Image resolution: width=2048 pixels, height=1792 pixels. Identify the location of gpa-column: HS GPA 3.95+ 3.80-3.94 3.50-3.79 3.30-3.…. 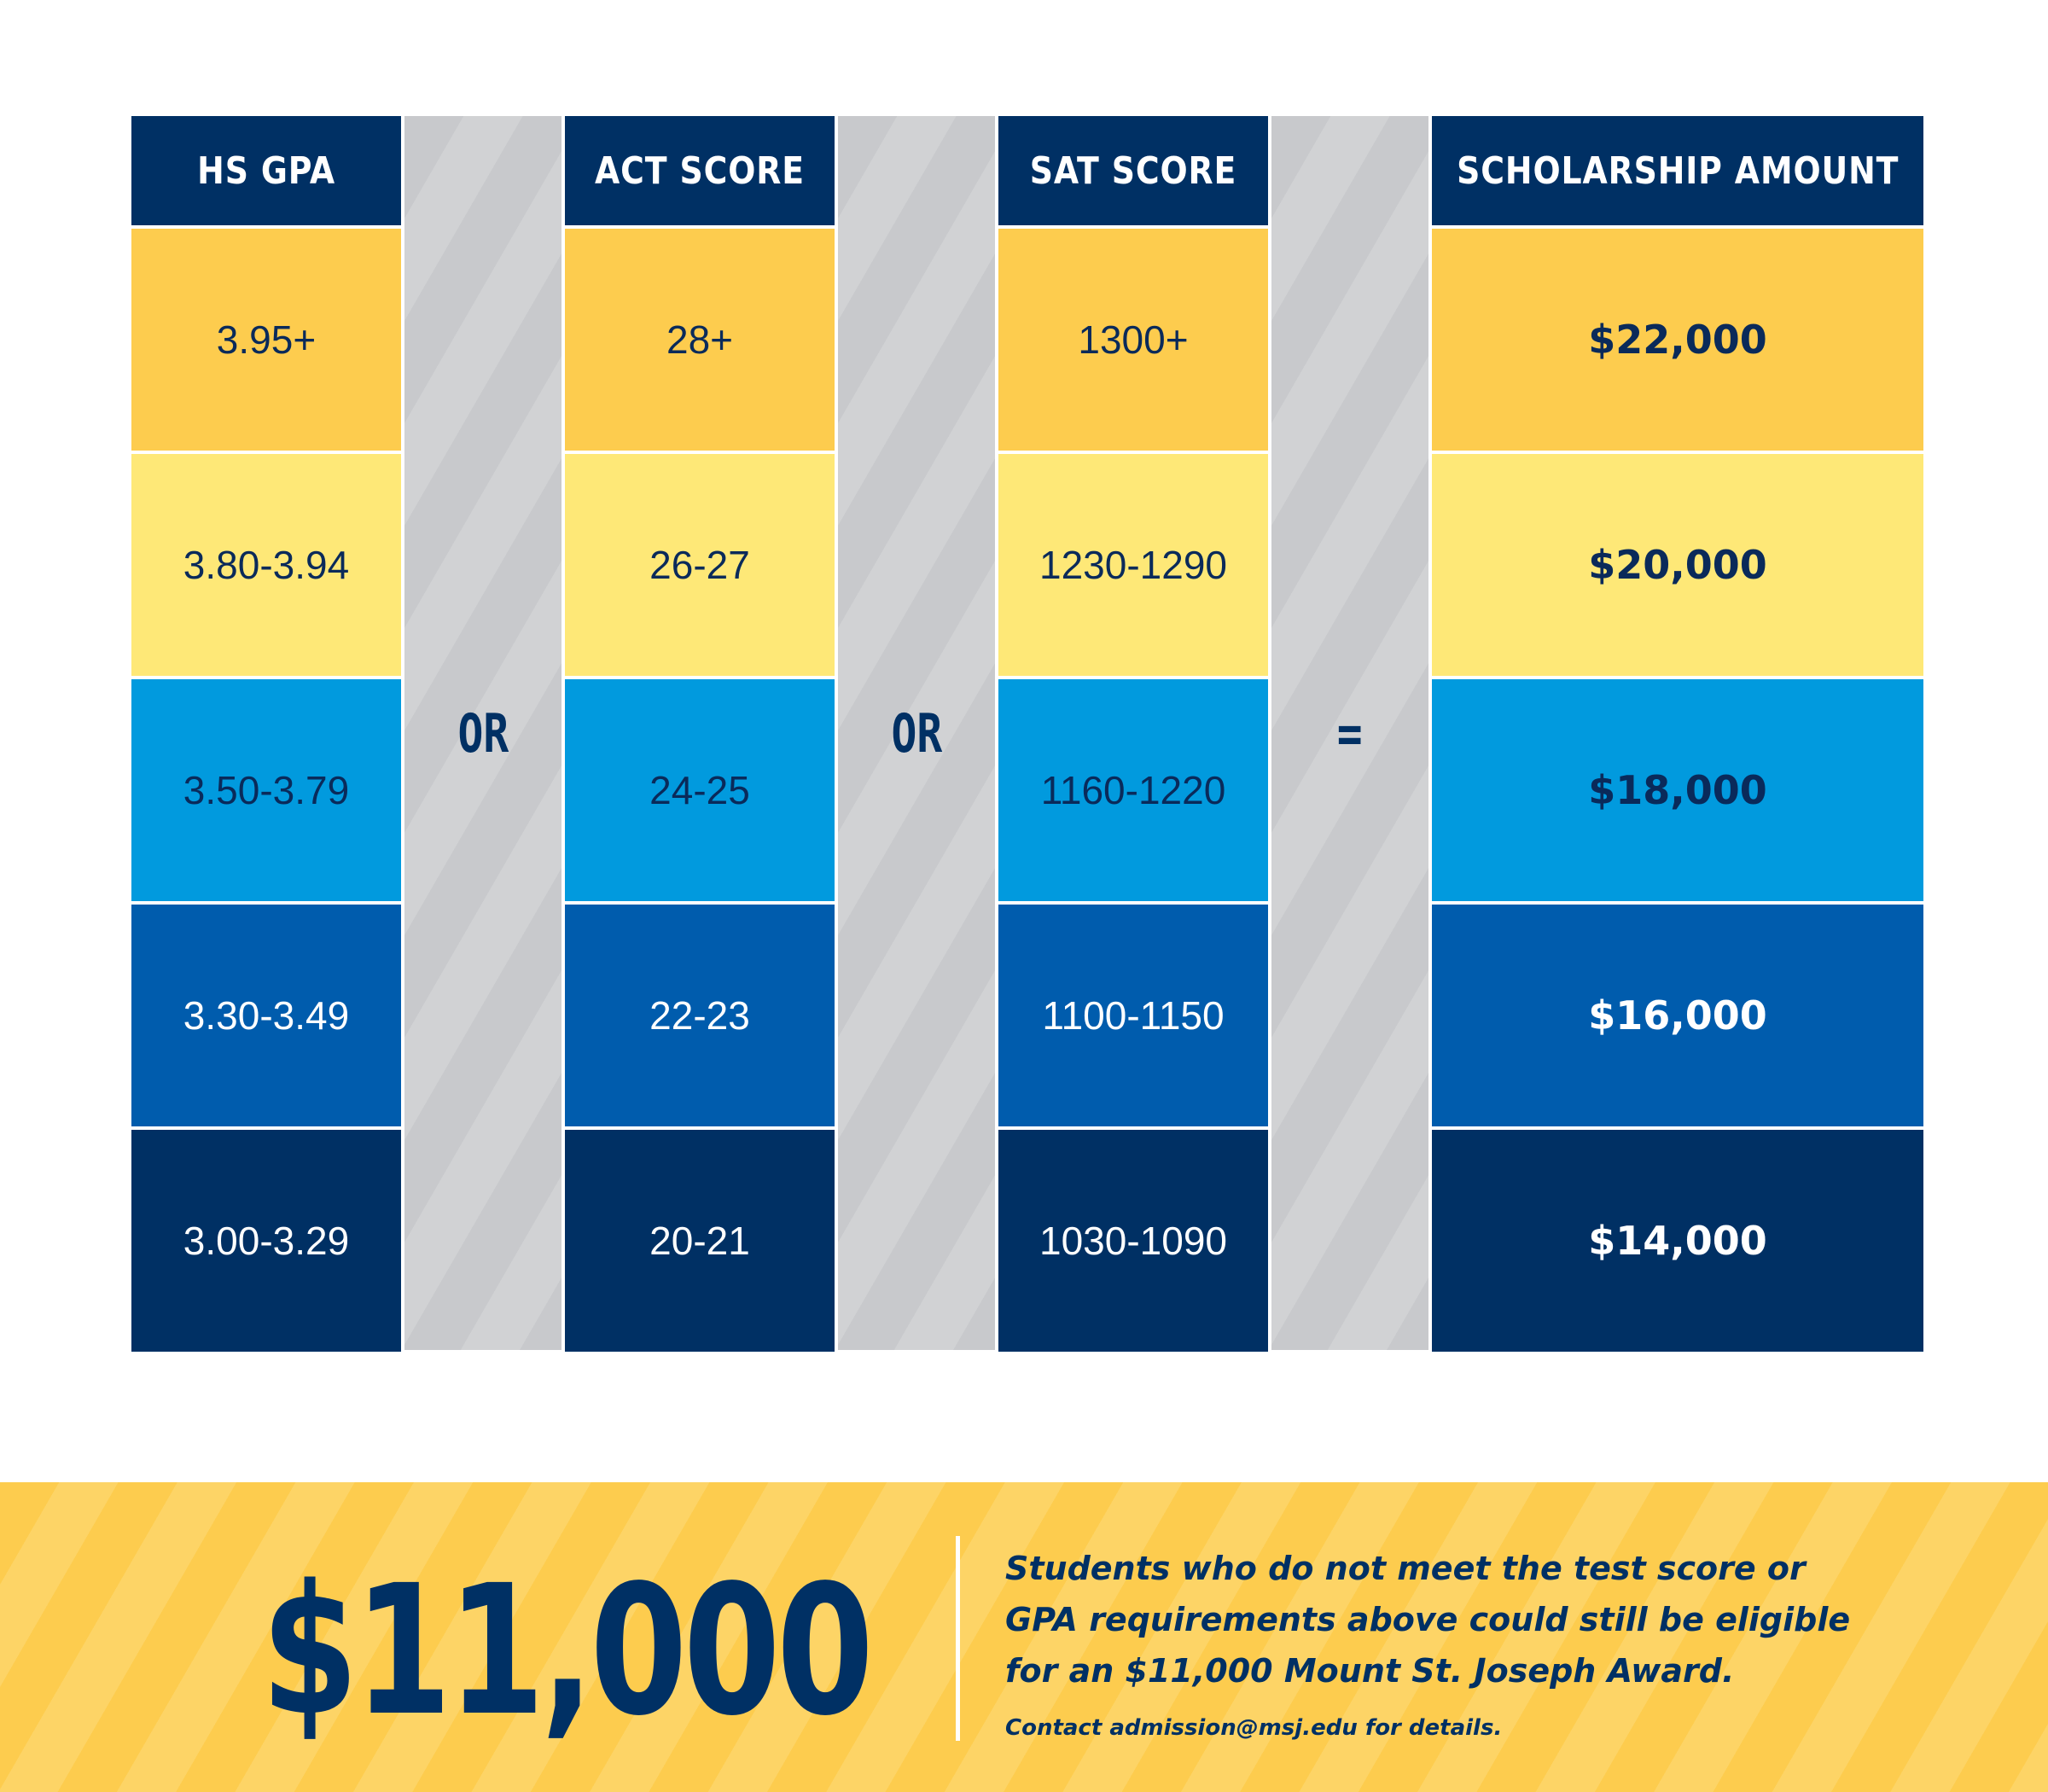
(266, 734).